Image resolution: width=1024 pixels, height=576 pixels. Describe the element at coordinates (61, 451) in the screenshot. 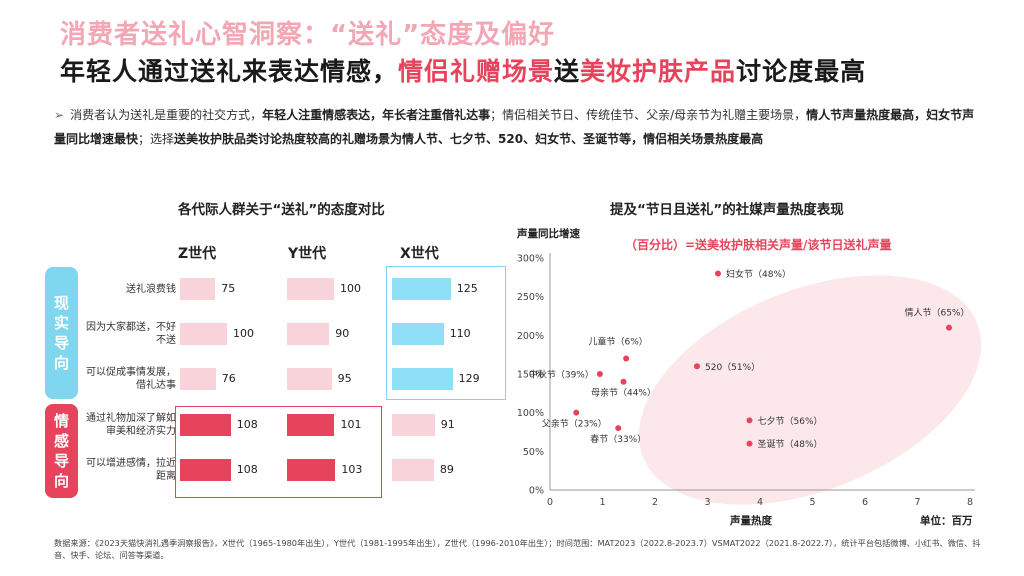

I see `emotional-orientation-label: 情感导向` at that location.